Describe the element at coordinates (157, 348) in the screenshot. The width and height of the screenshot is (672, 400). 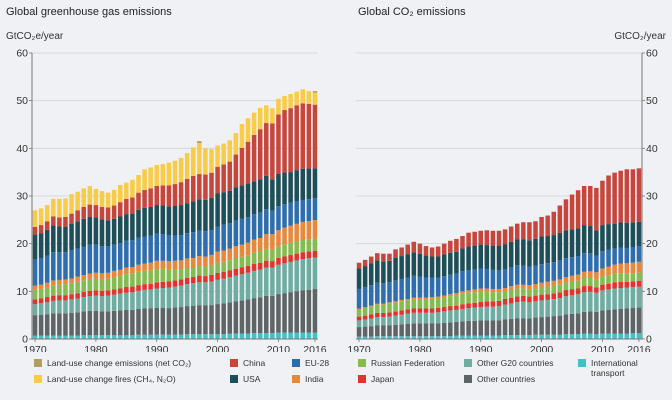
I see `ghg-x-tick-label: 1990` at that location.